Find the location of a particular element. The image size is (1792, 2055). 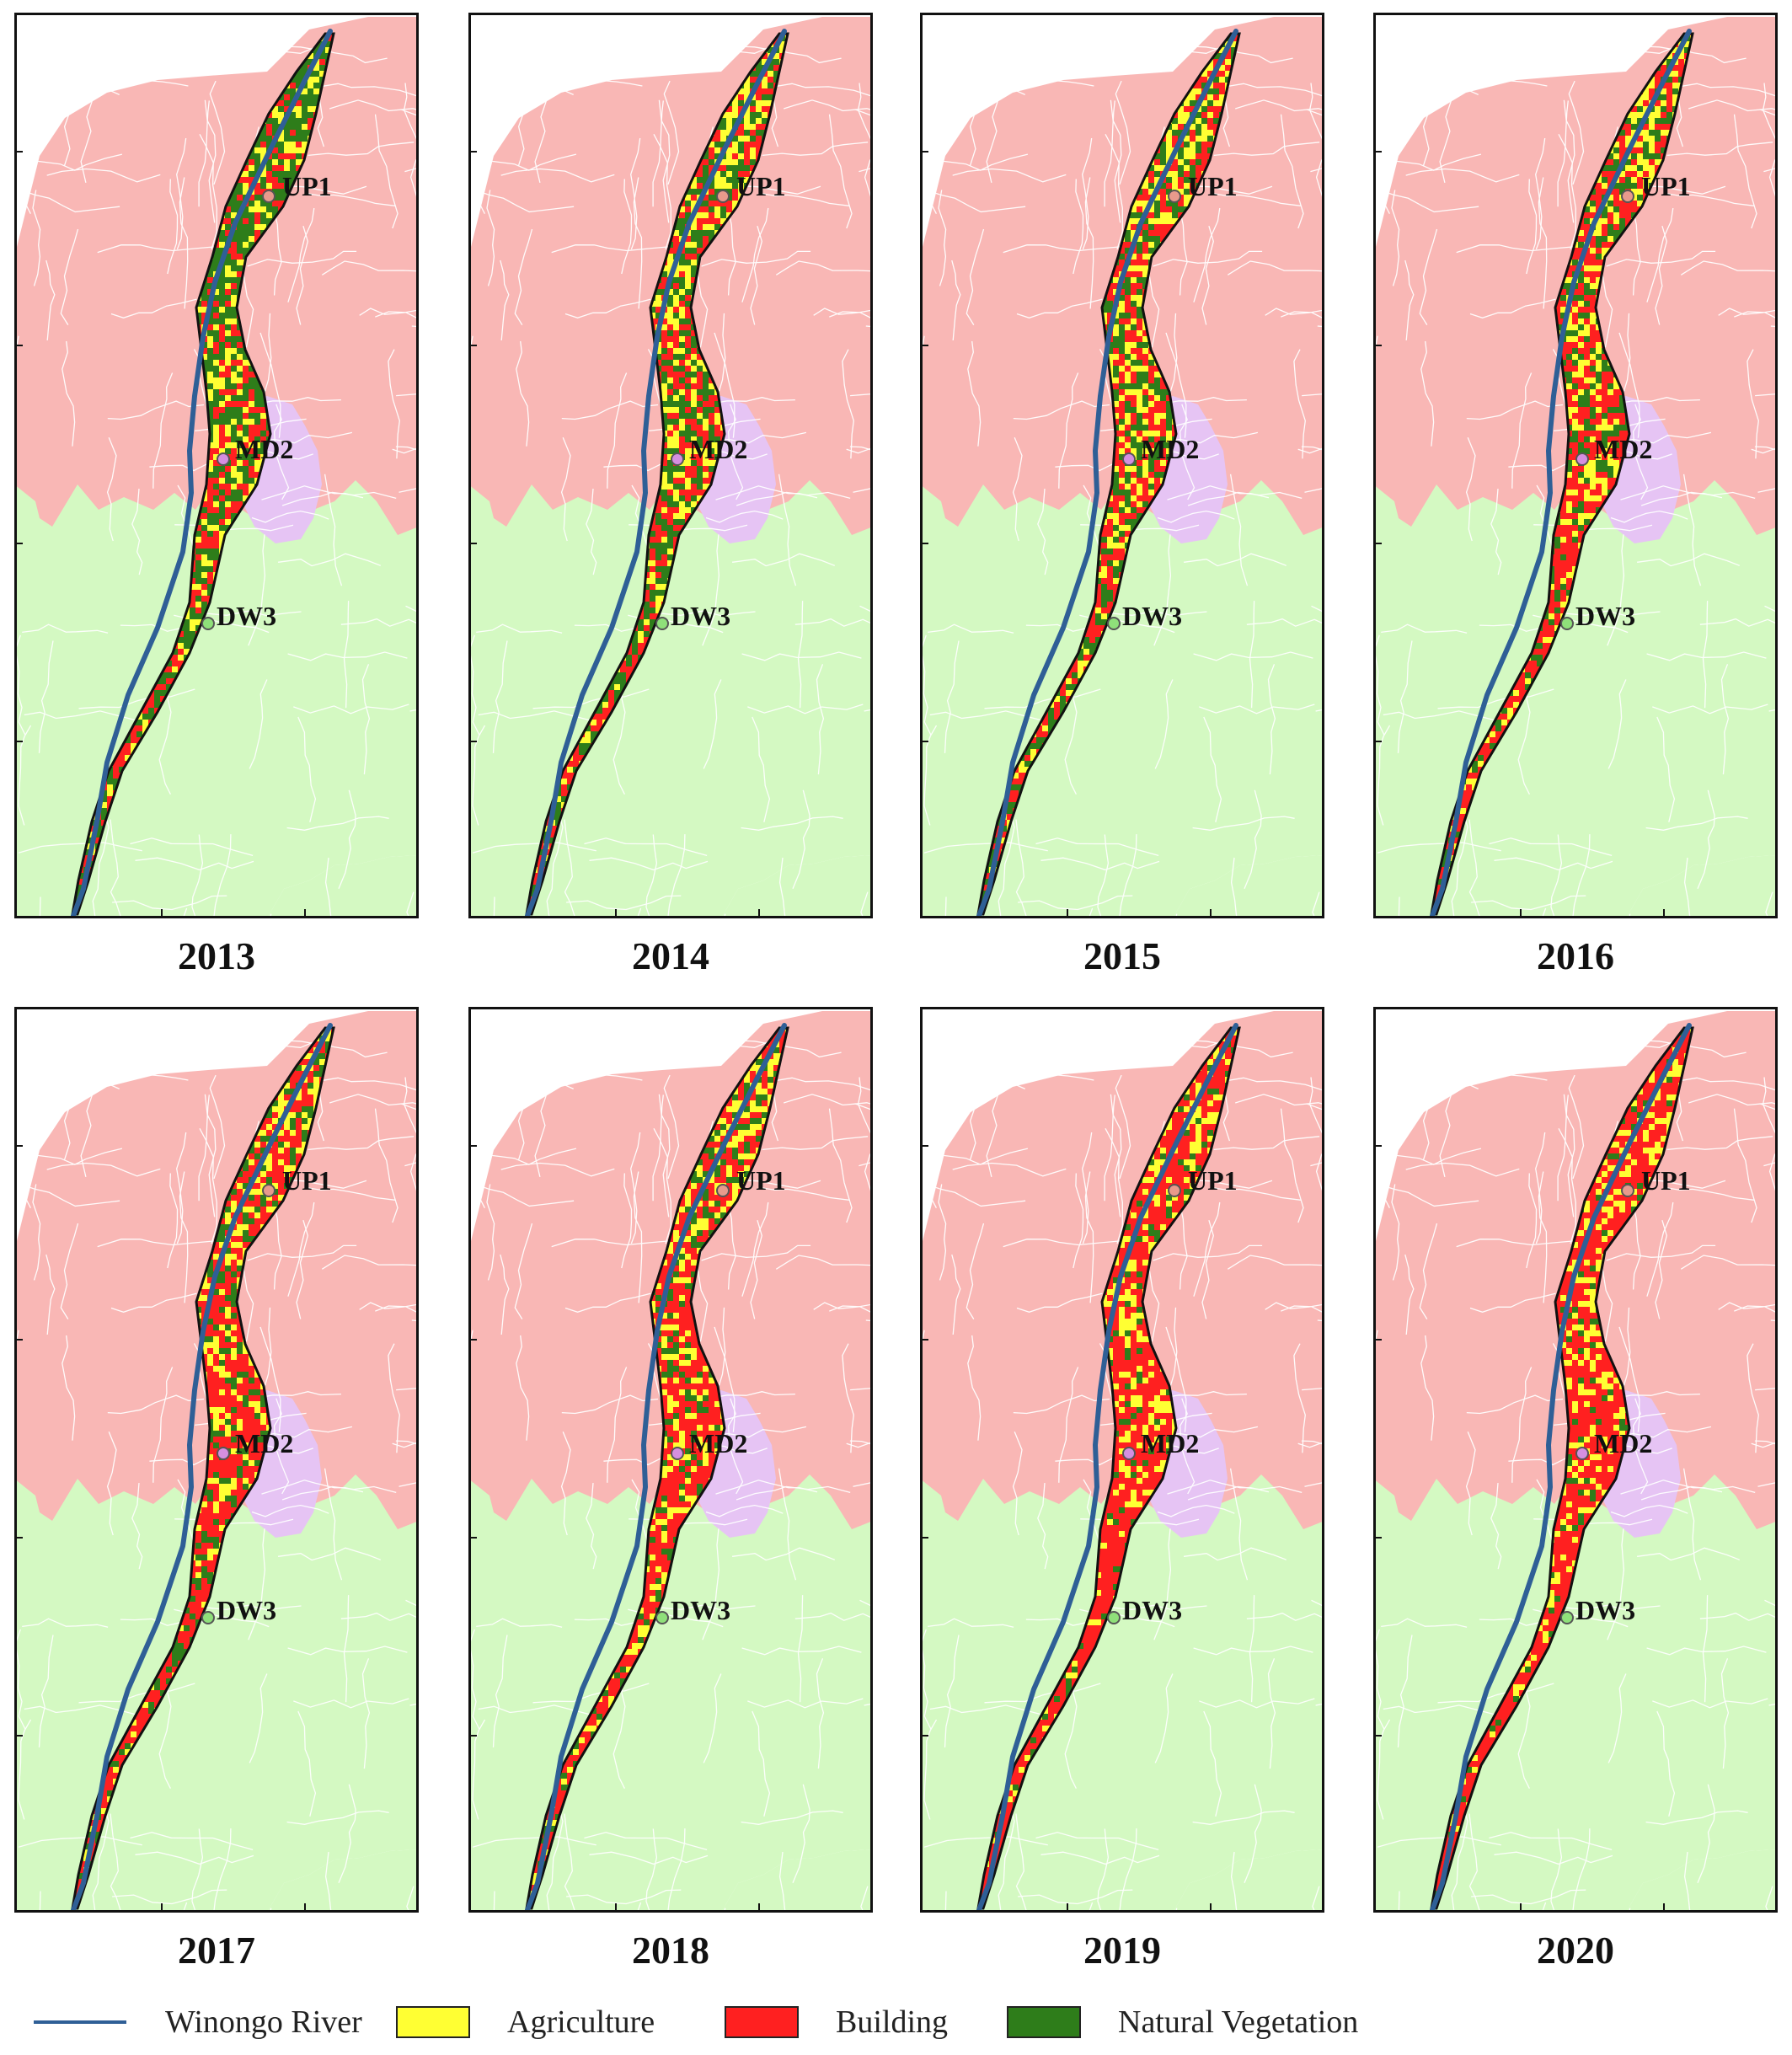

map-panel-2014: UP1 MD2 DW3 is located at coordinates (670, 465).